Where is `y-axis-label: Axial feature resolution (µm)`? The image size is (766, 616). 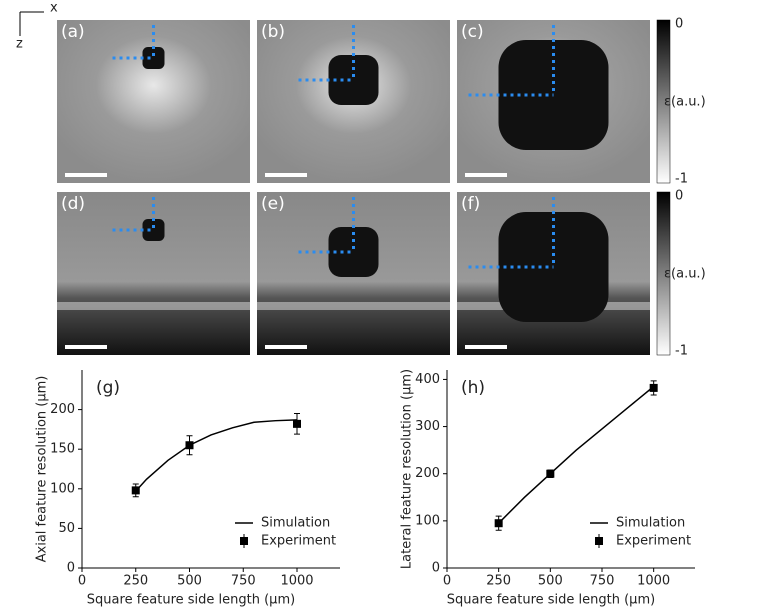
y-axis-label: Axial feature resolution (µm) is located at coordinates (42, 469).